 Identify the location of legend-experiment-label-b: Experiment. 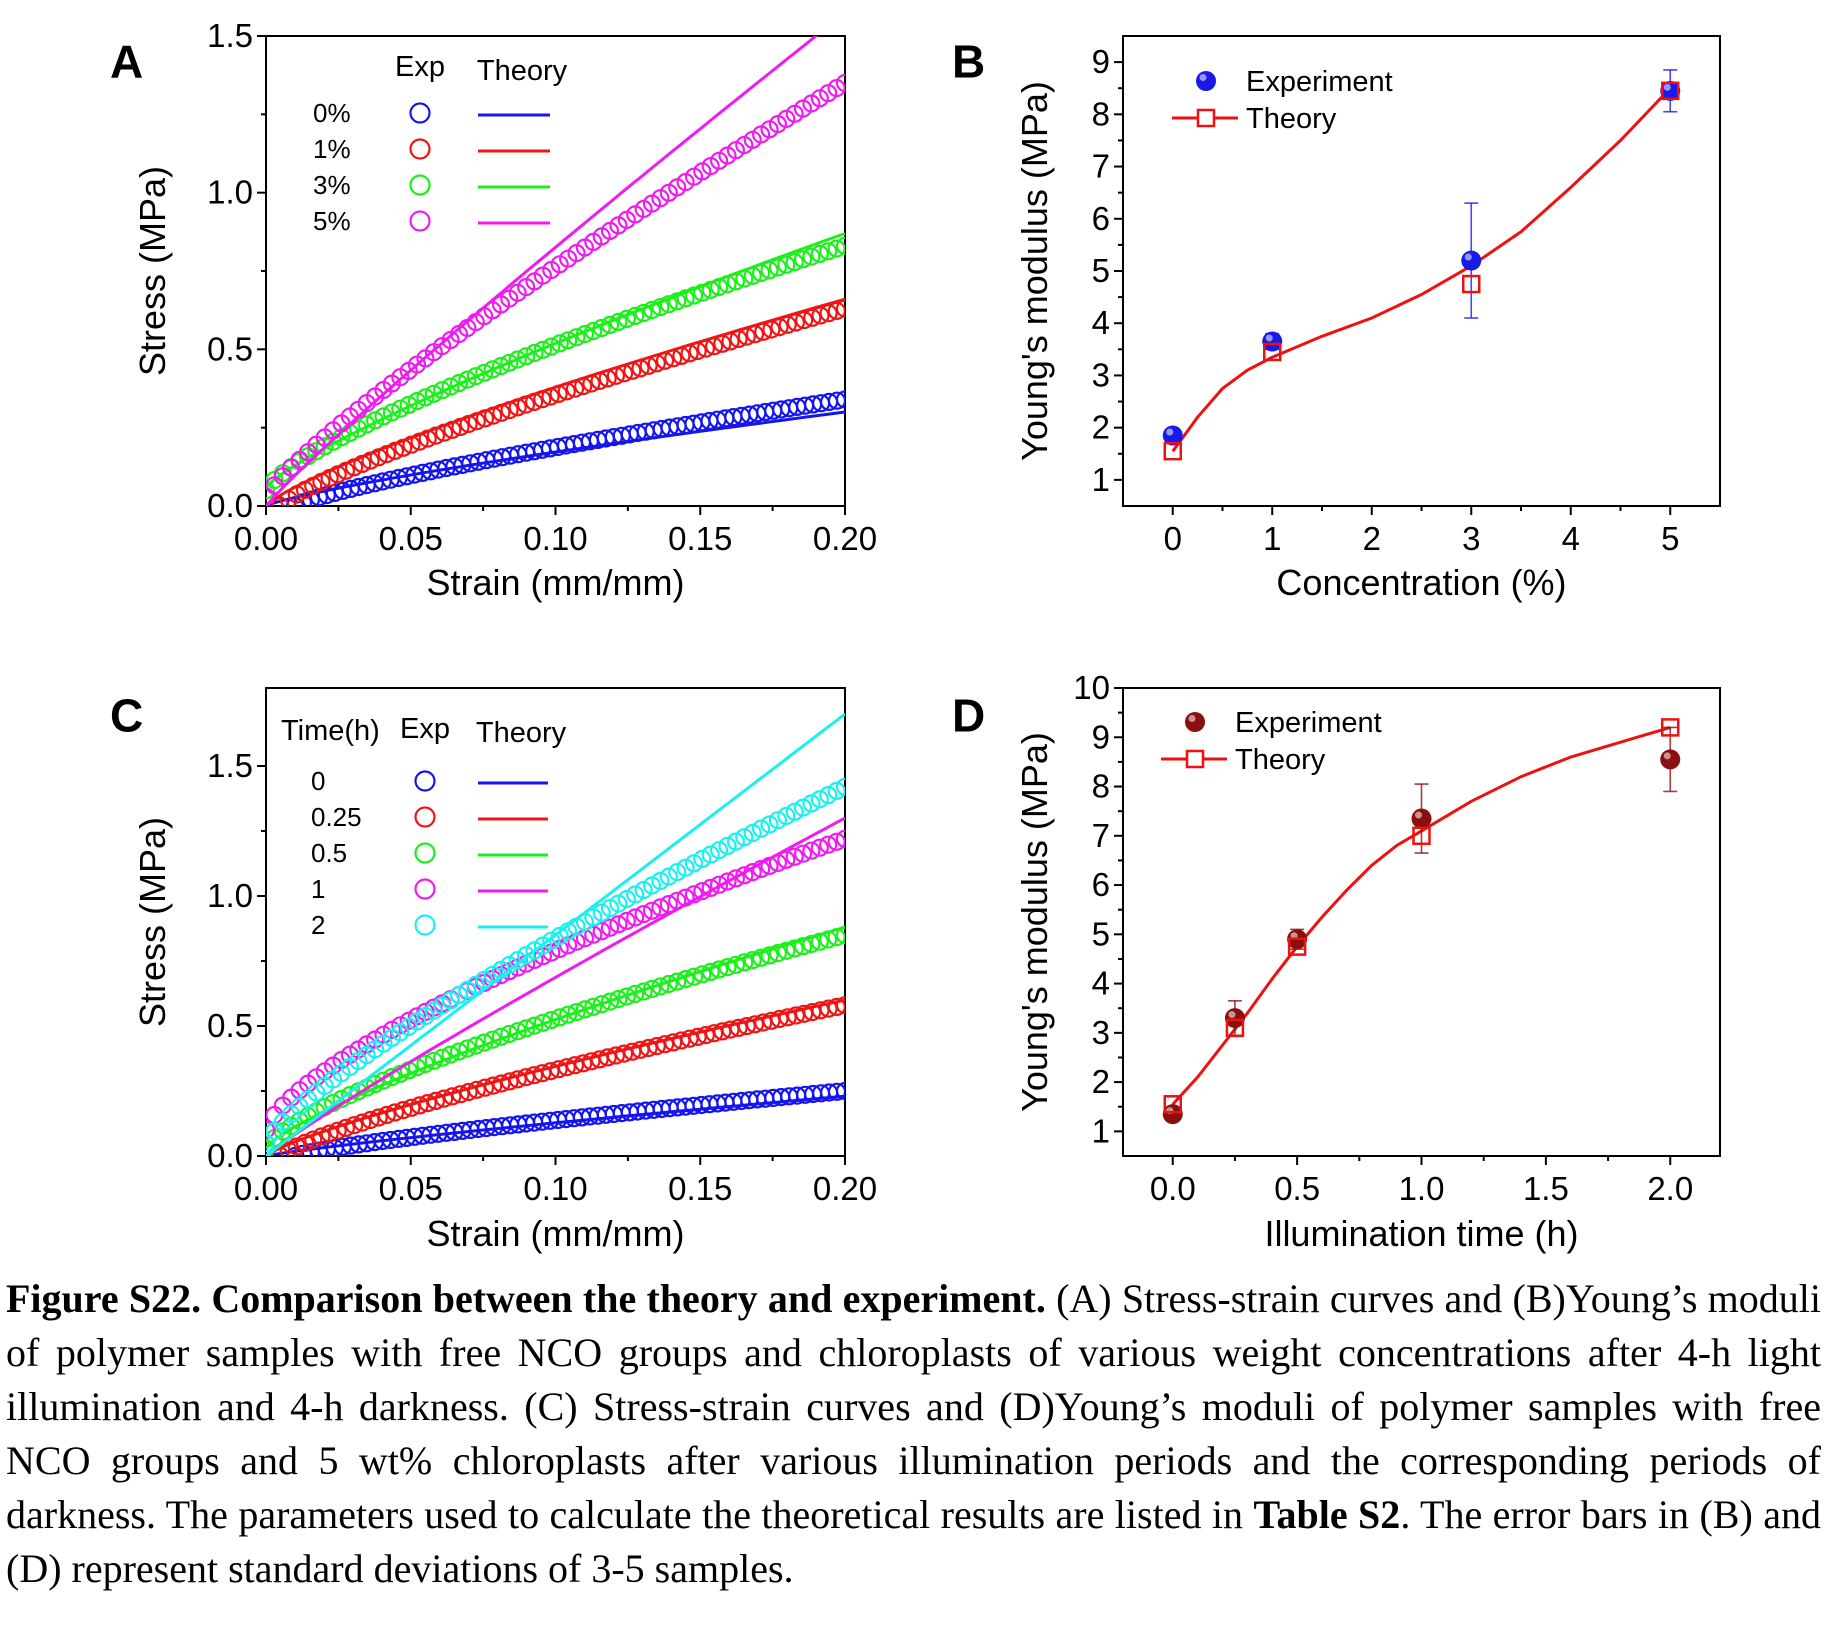
(1319, 82).